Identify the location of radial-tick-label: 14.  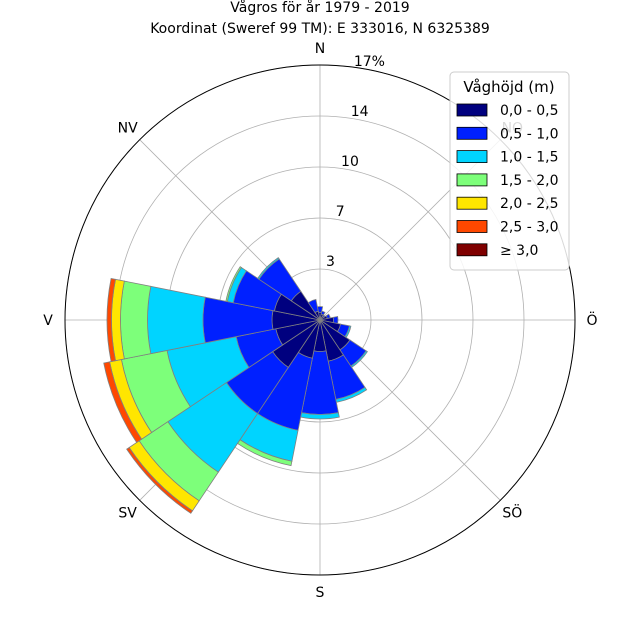
(360, 112).